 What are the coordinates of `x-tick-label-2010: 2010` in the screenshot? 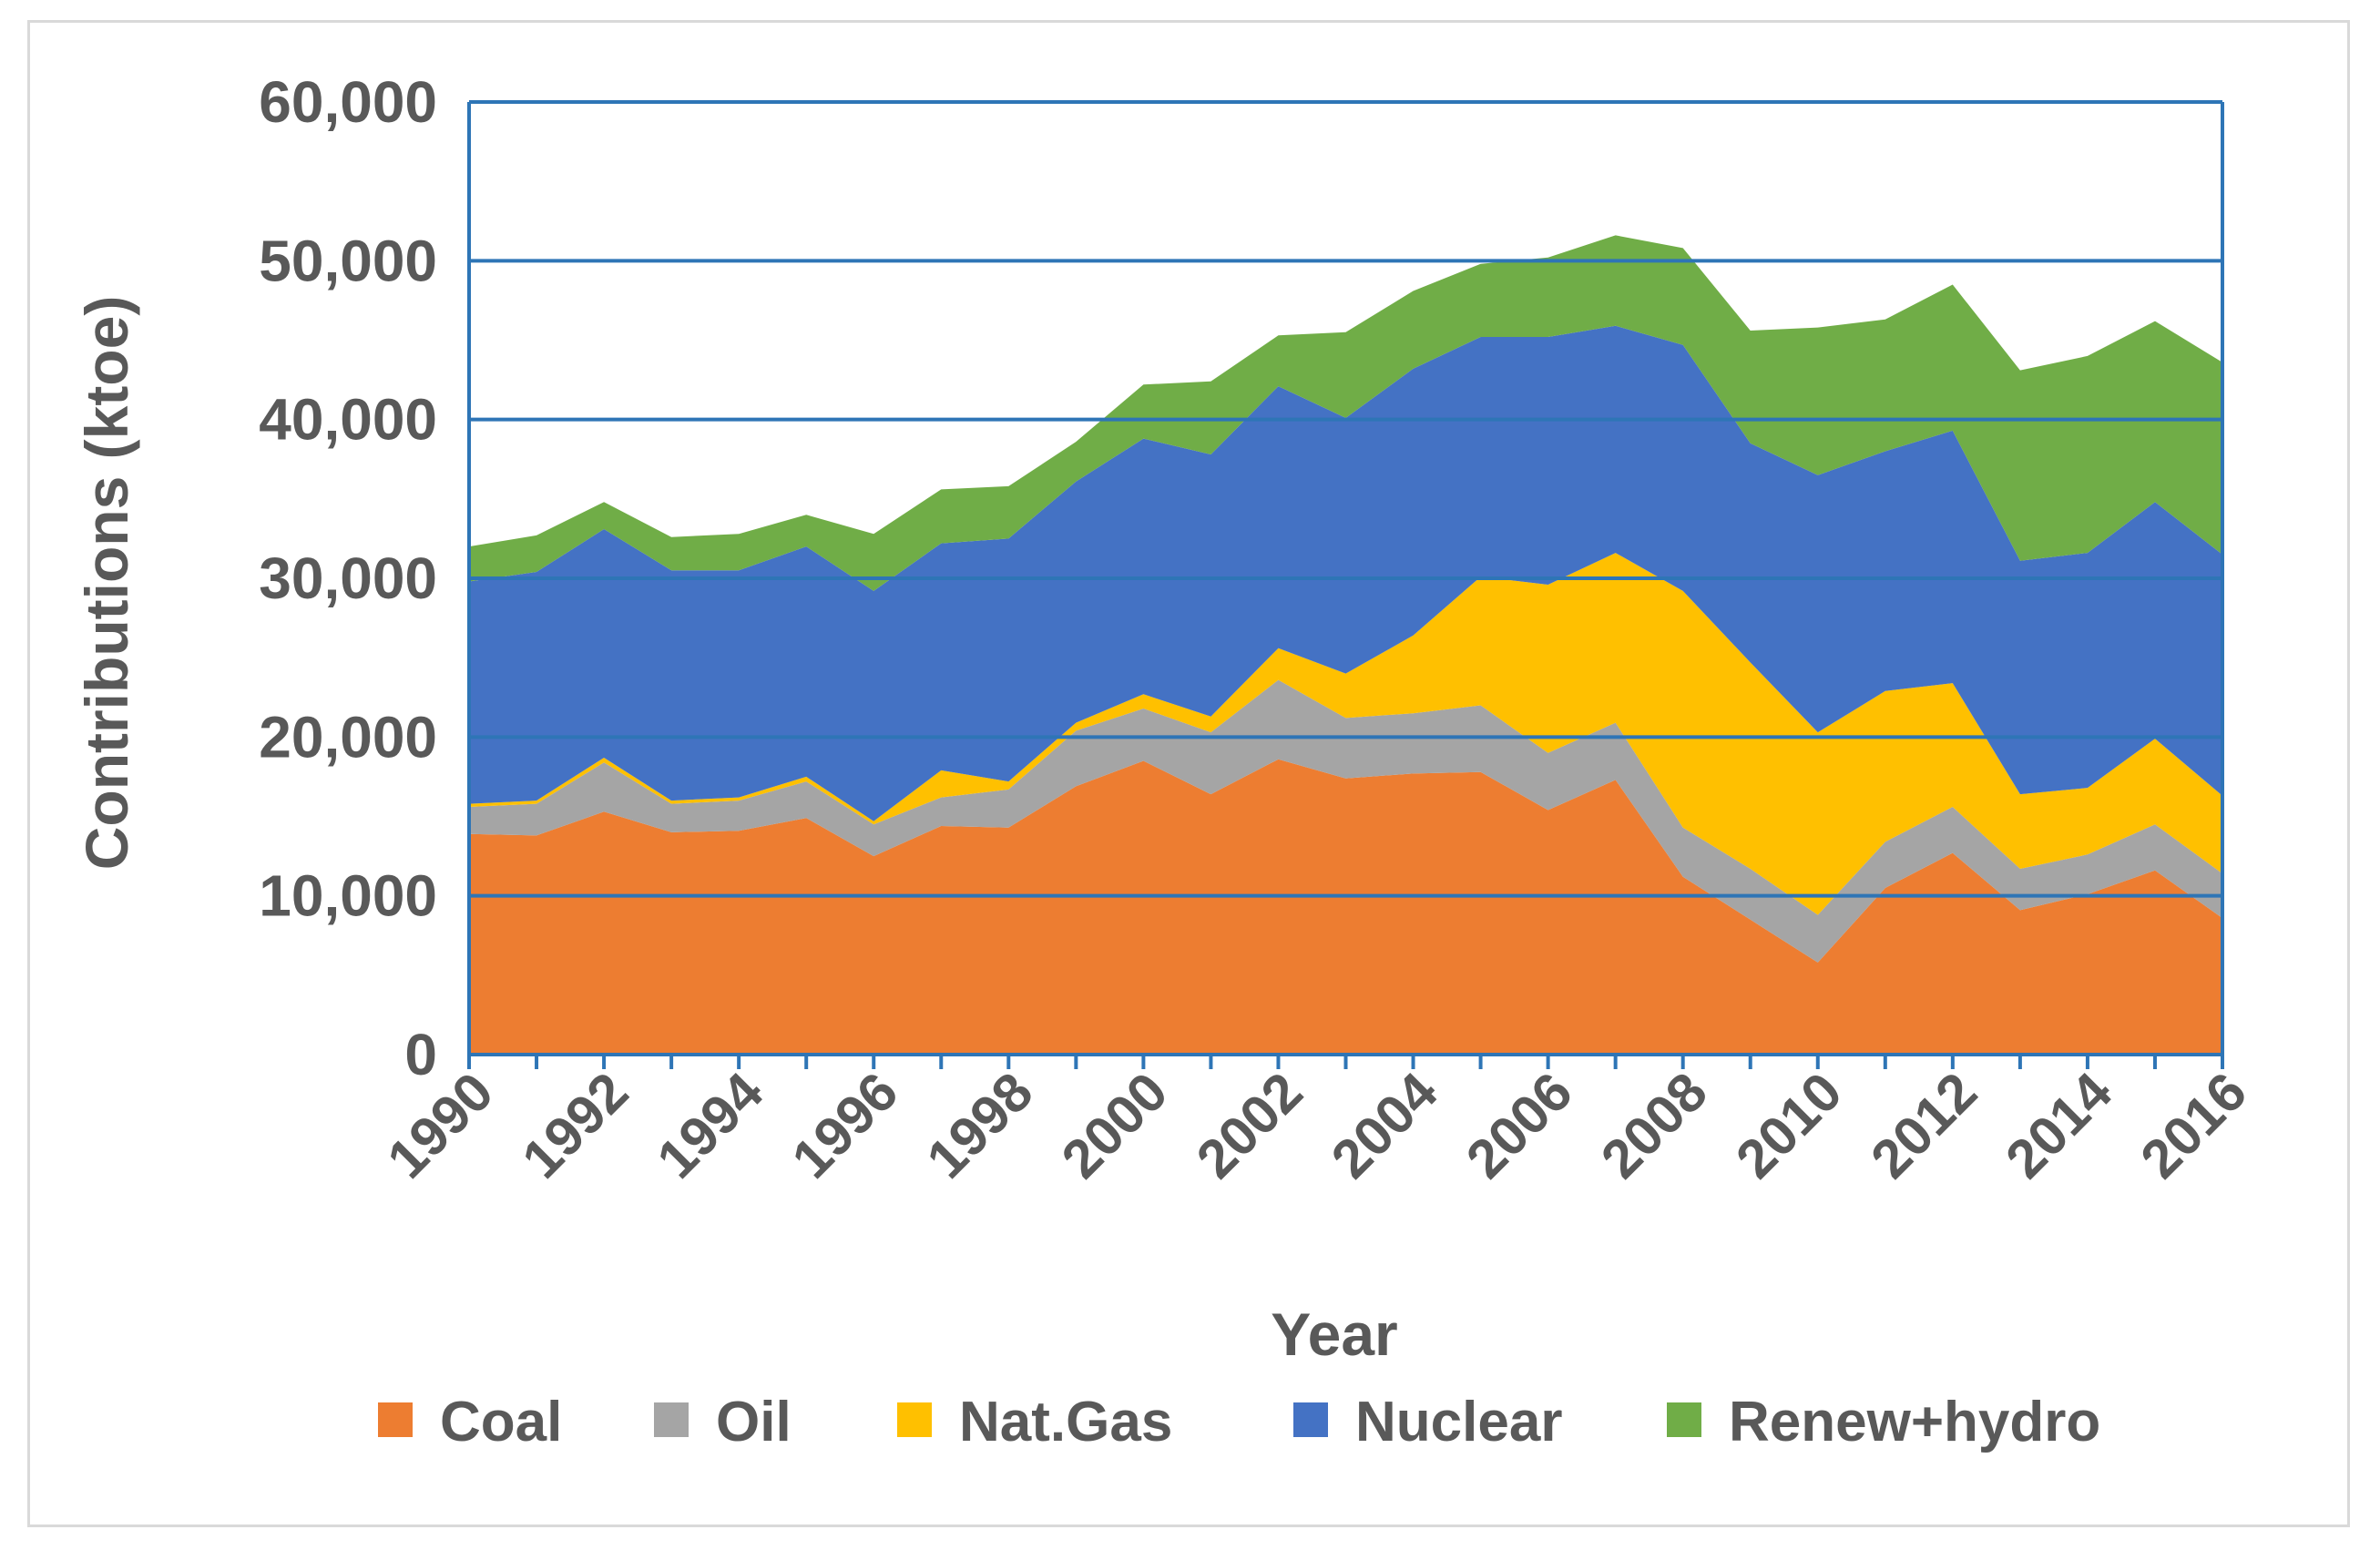 It's located at (1789, 1126).